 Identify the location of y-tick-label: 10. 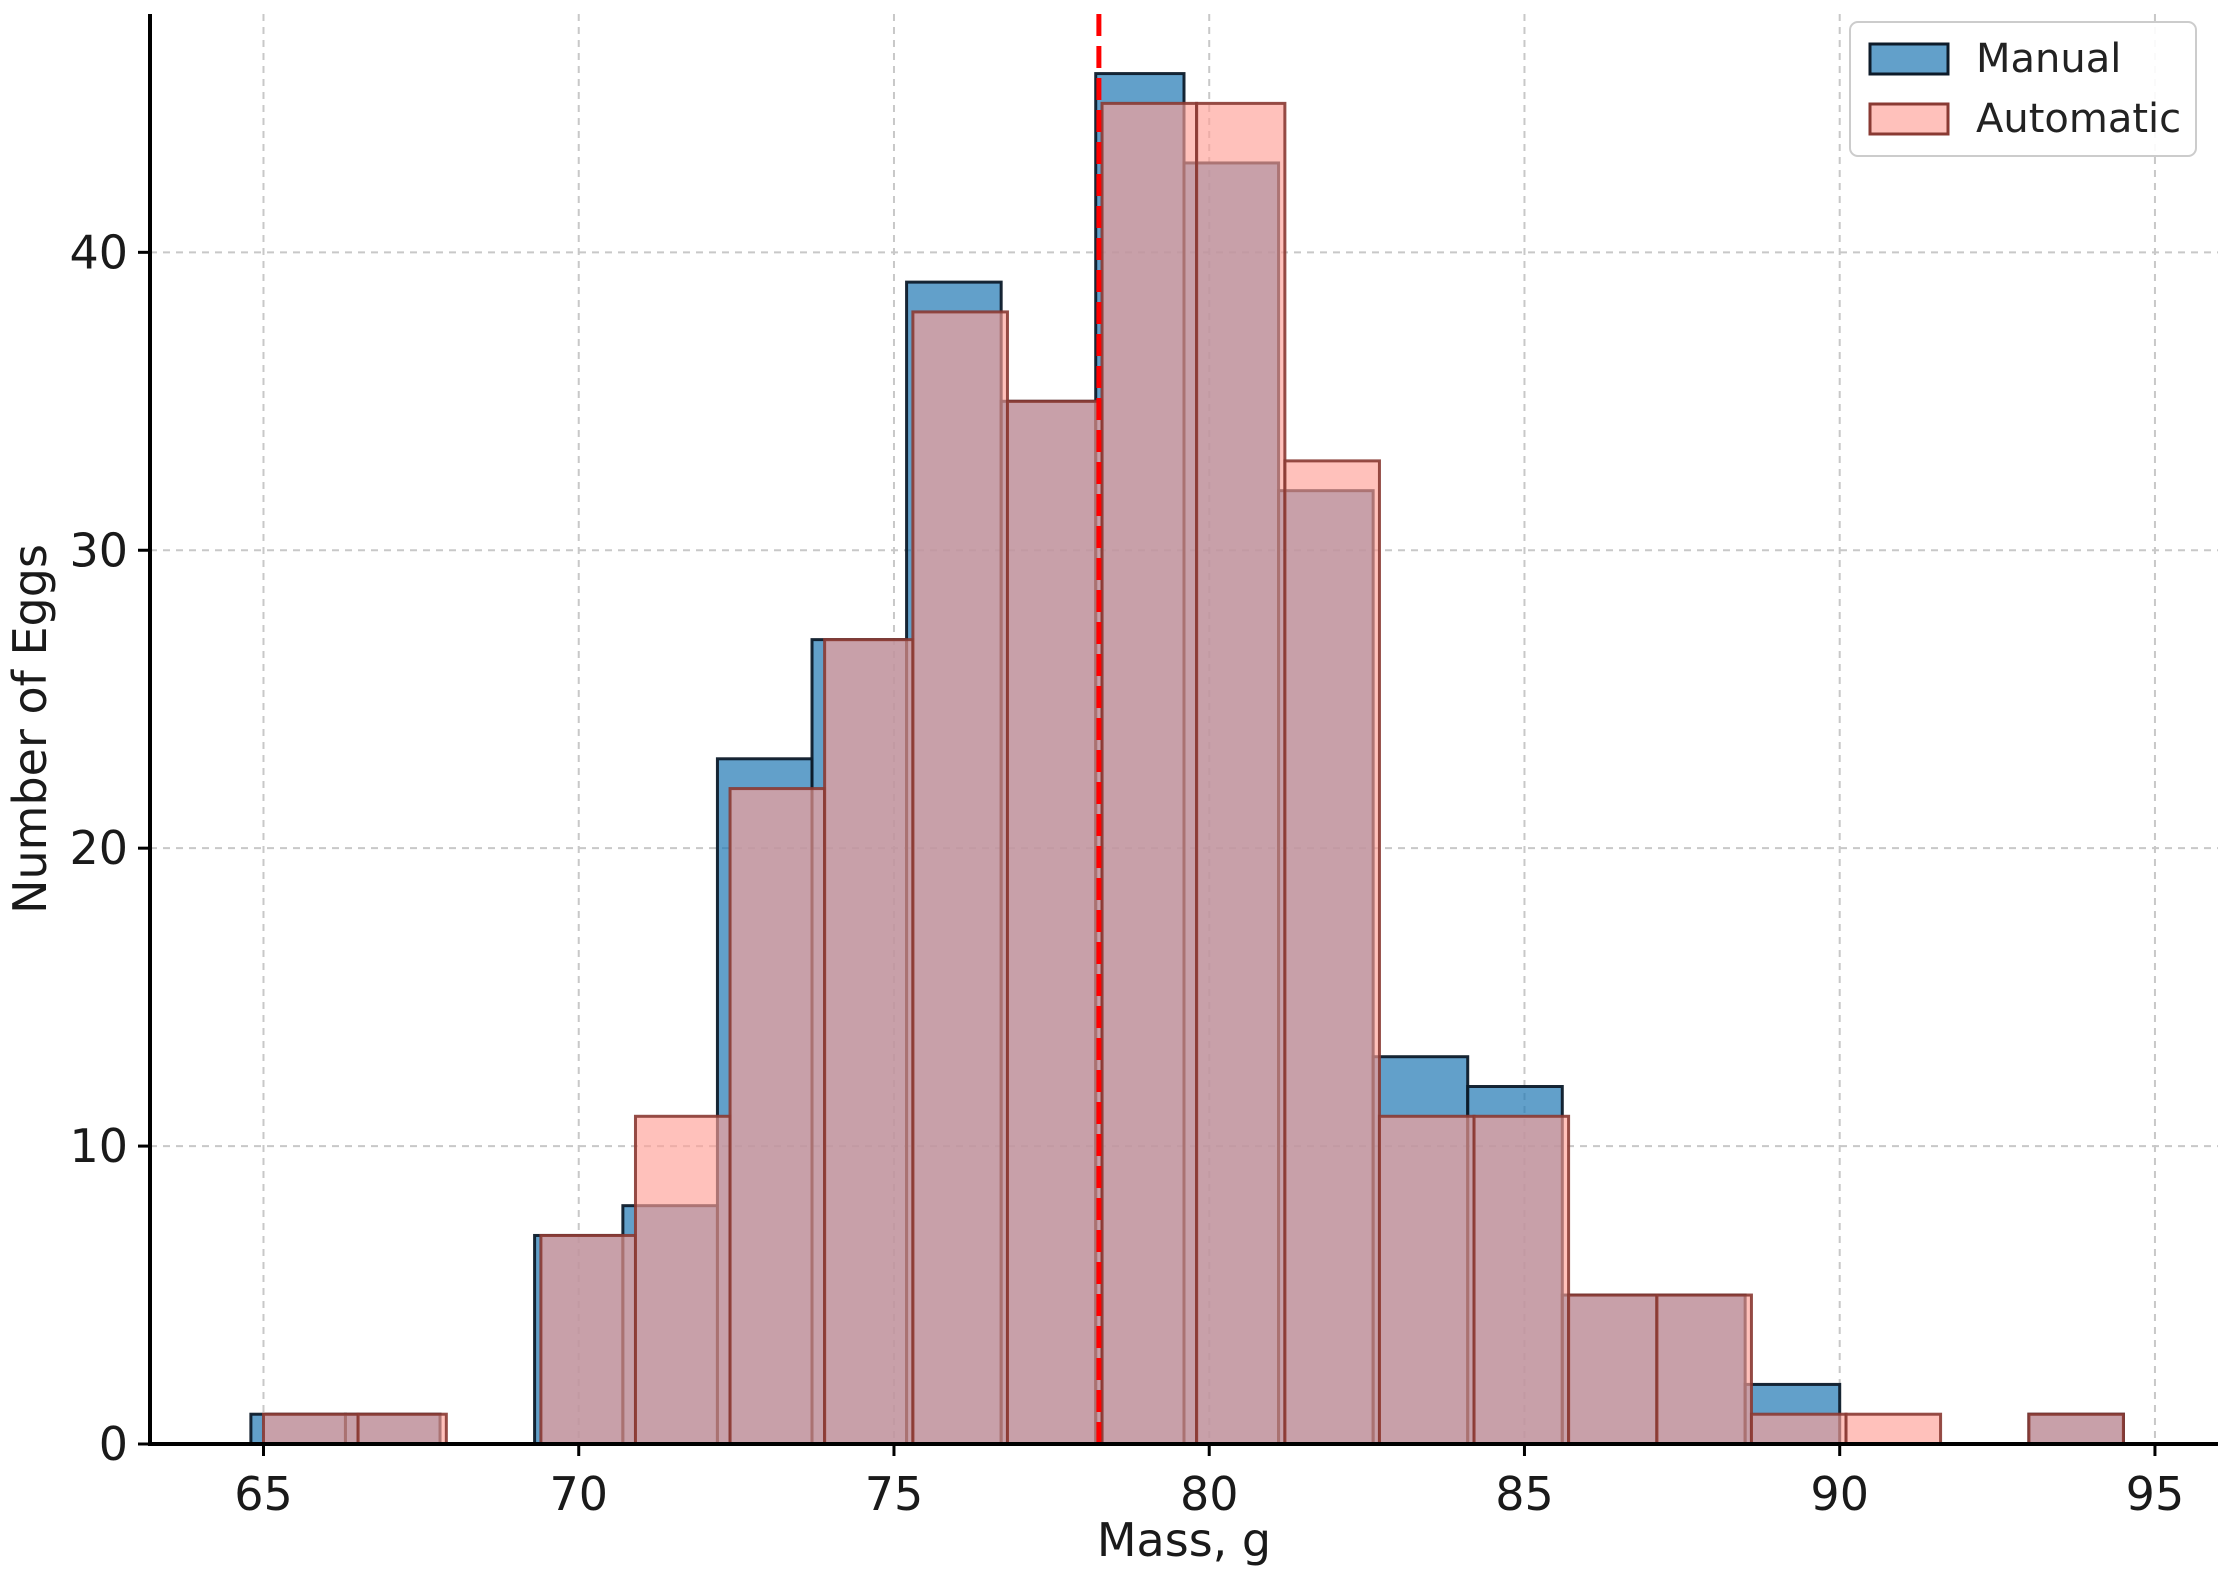
(98, 1146).